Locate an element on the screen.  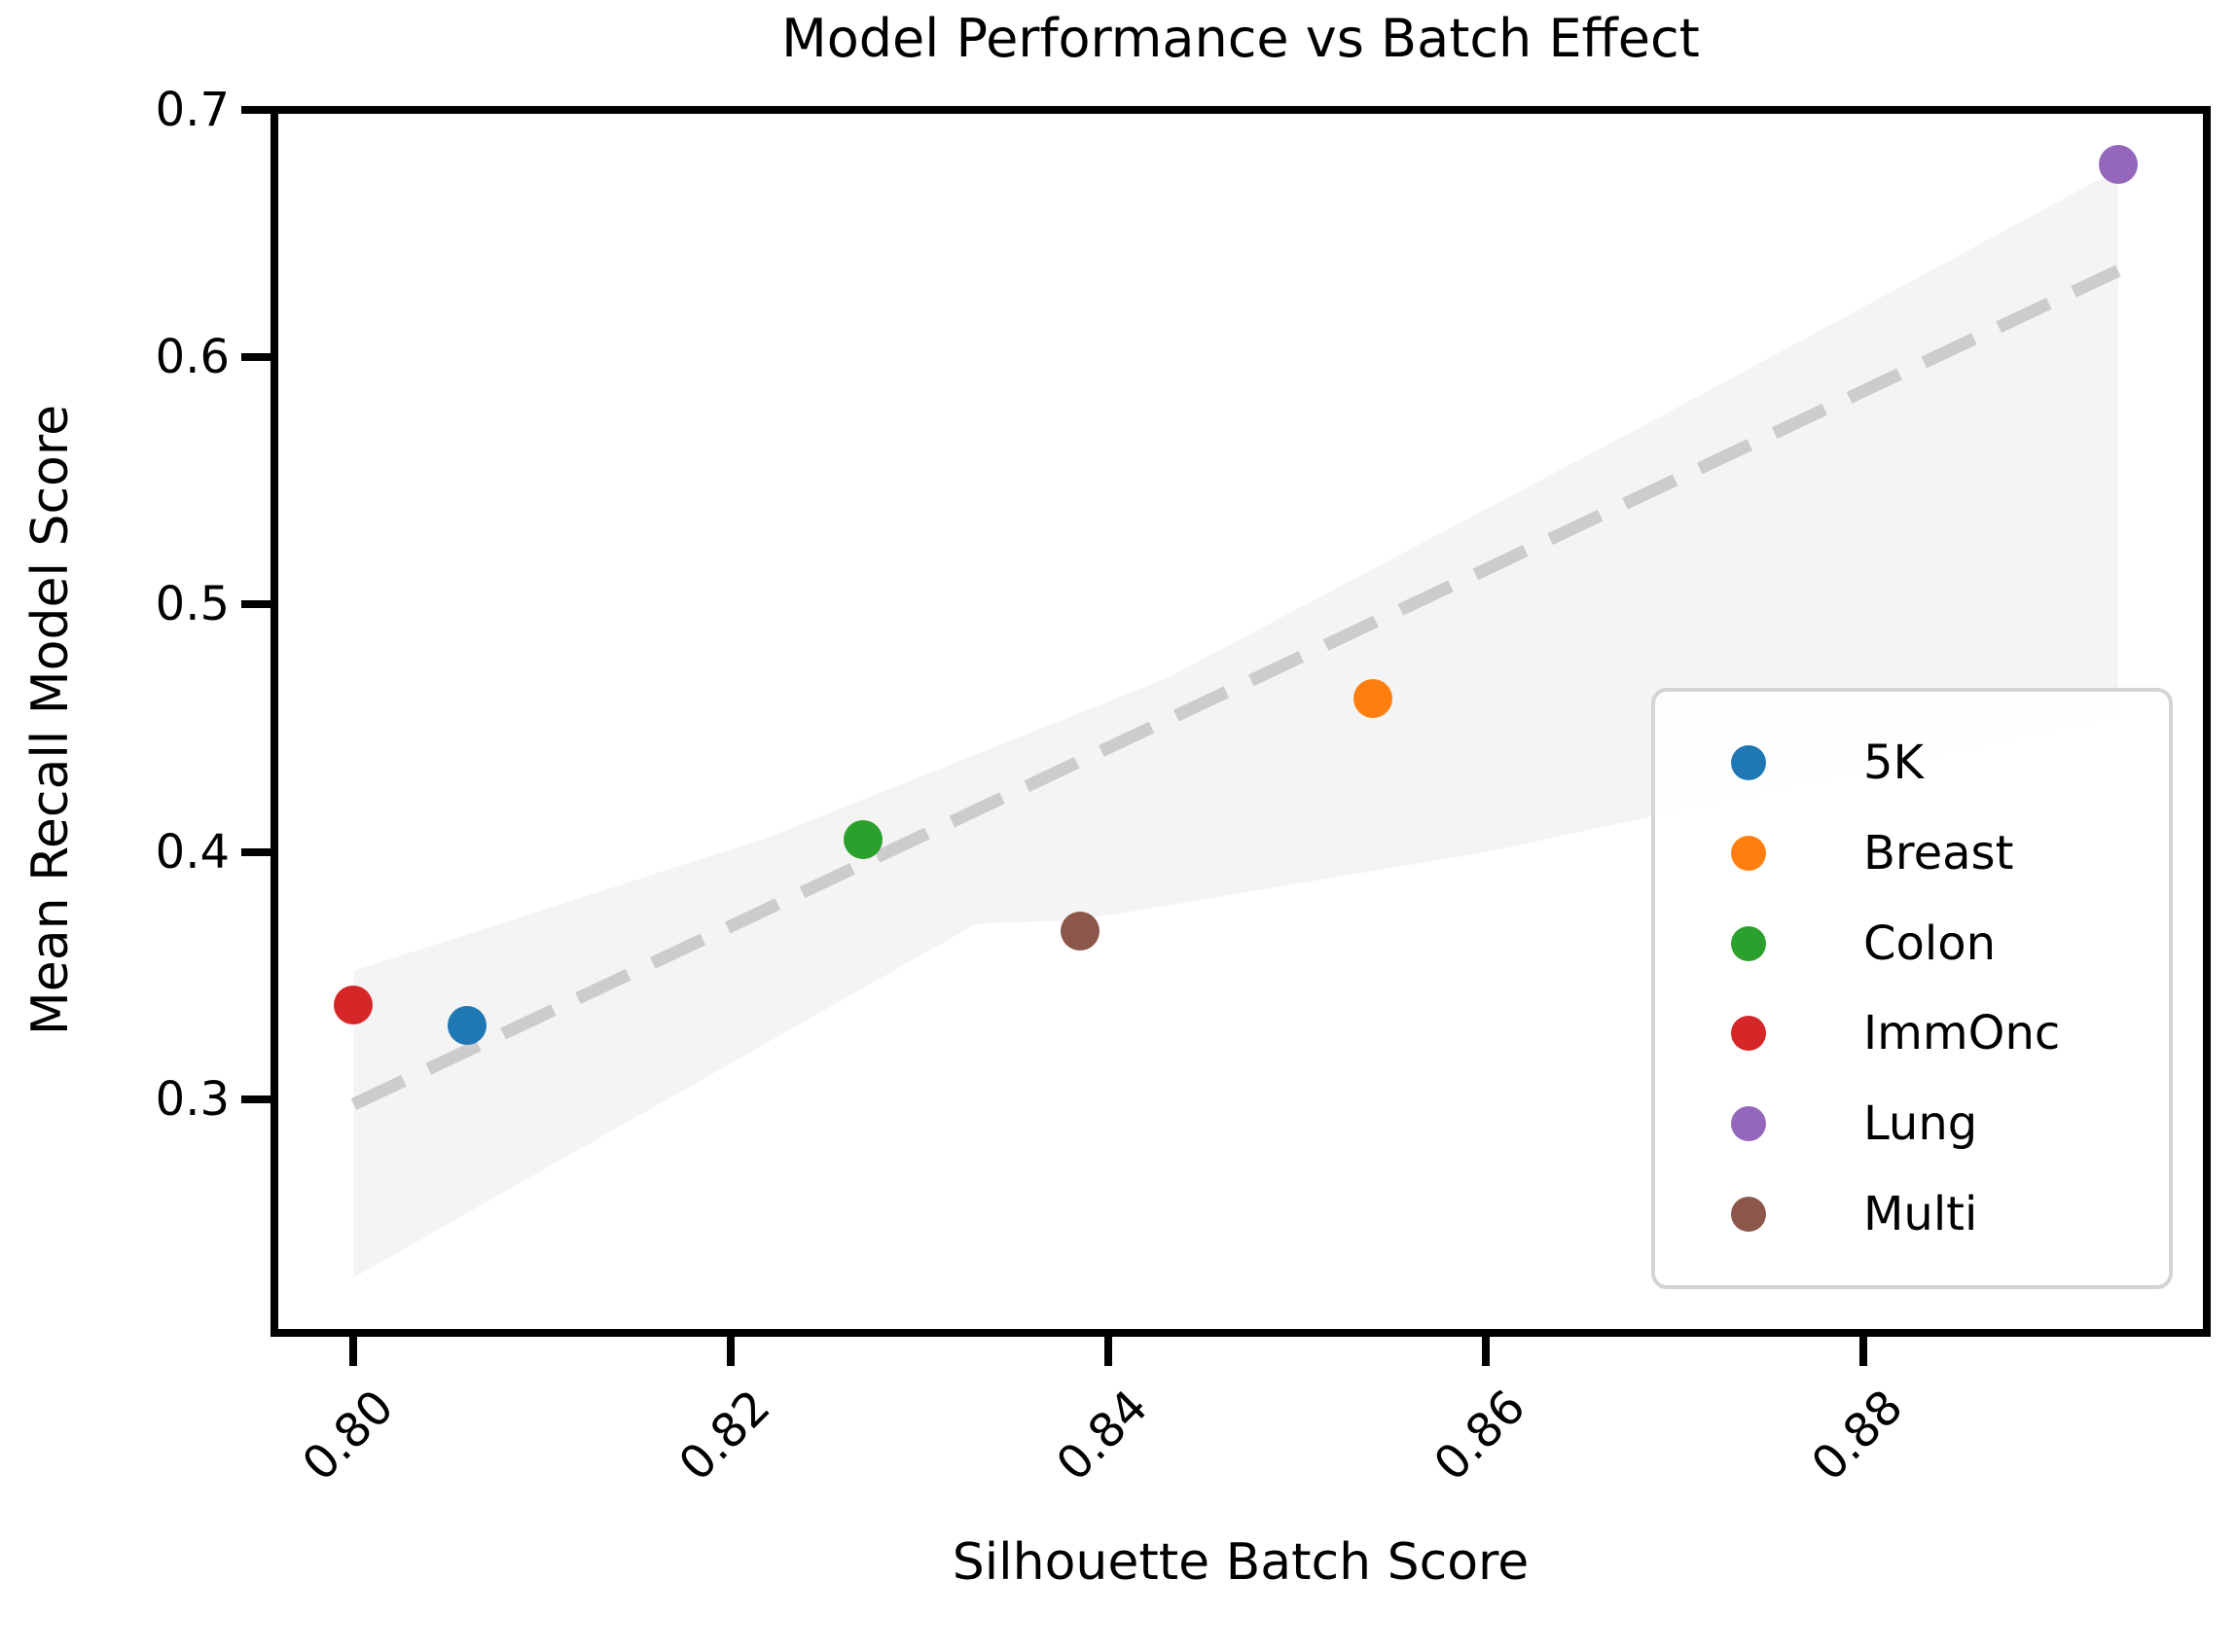
y-tick-label: 0.5 is located at coordinates (192, 604).